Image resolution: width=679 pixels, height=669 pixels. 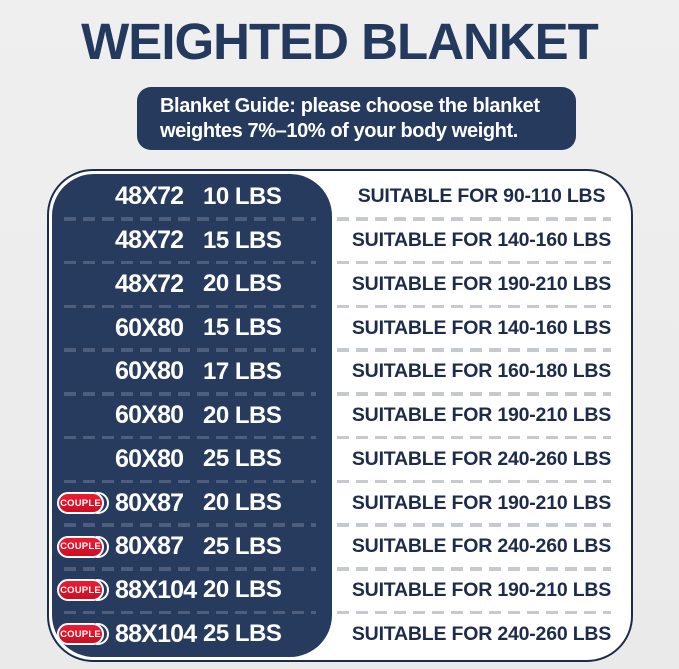 What do you see at coordinates (340, 41) in the screenshot?
I see `page-title: WEIGHTED BLANKET` at bounding box center [340, 41].